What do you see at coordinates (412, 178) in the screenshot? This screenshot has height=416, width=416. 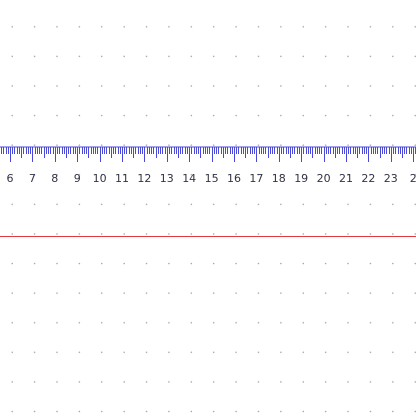 I see `ruler-tick-label: 2` at bounding box center [412, 178].